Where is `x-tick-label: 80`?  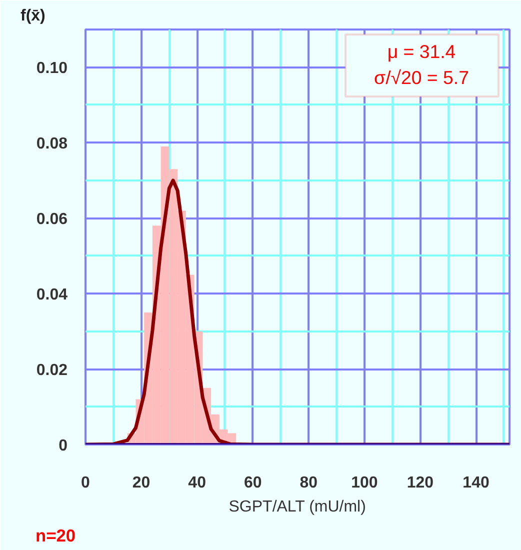 x-tick-label: 80 is located at coordinates (309, 483).